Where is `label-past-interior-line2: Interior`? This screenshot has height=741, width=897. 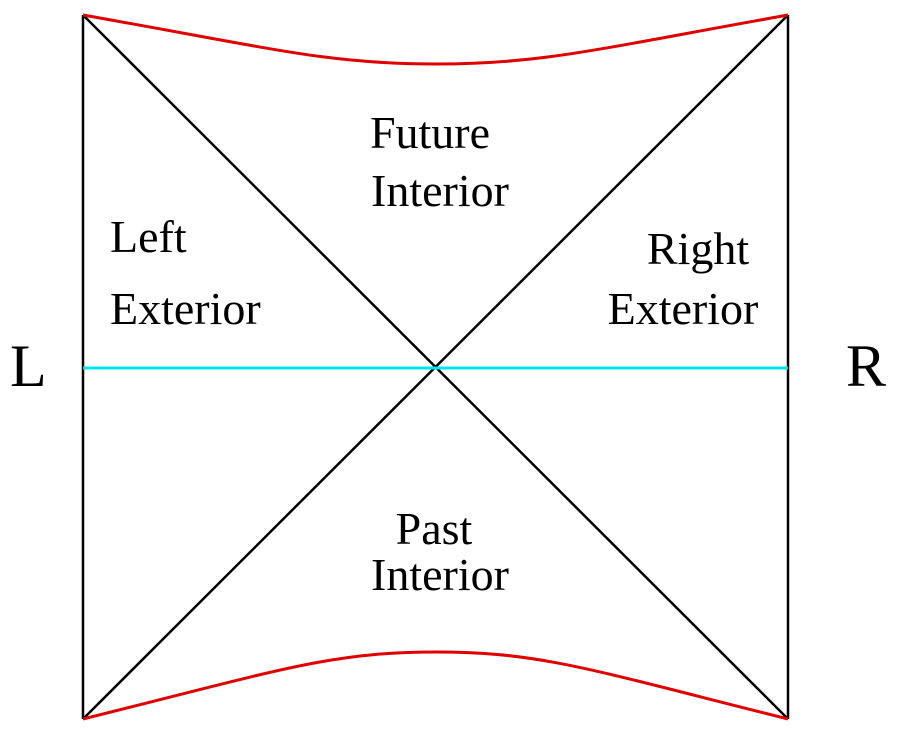 label-past-interior-line2: Interior is located at coordinates (440, 574).